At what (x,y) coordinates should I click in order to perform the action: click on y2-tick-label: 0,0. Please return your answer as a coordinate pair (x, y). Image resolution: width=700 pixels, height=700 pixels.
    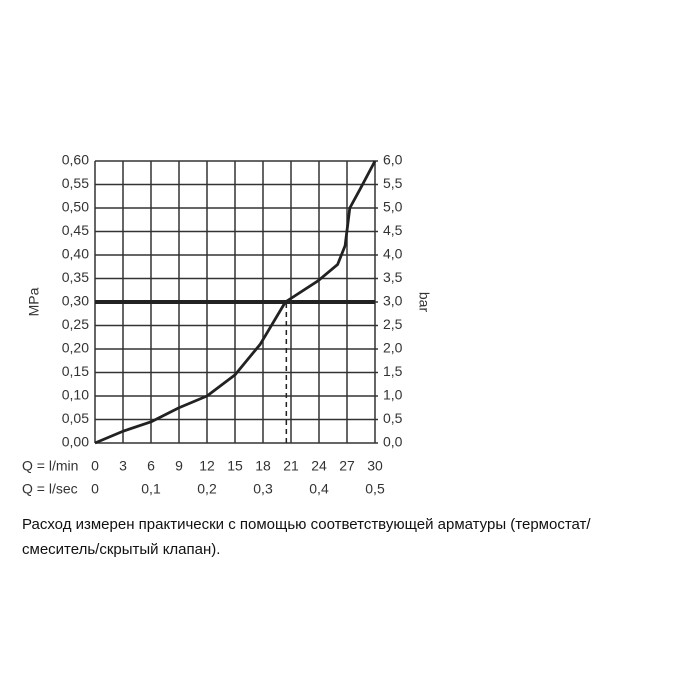
    Looking at the image, I should click on (393, 442).